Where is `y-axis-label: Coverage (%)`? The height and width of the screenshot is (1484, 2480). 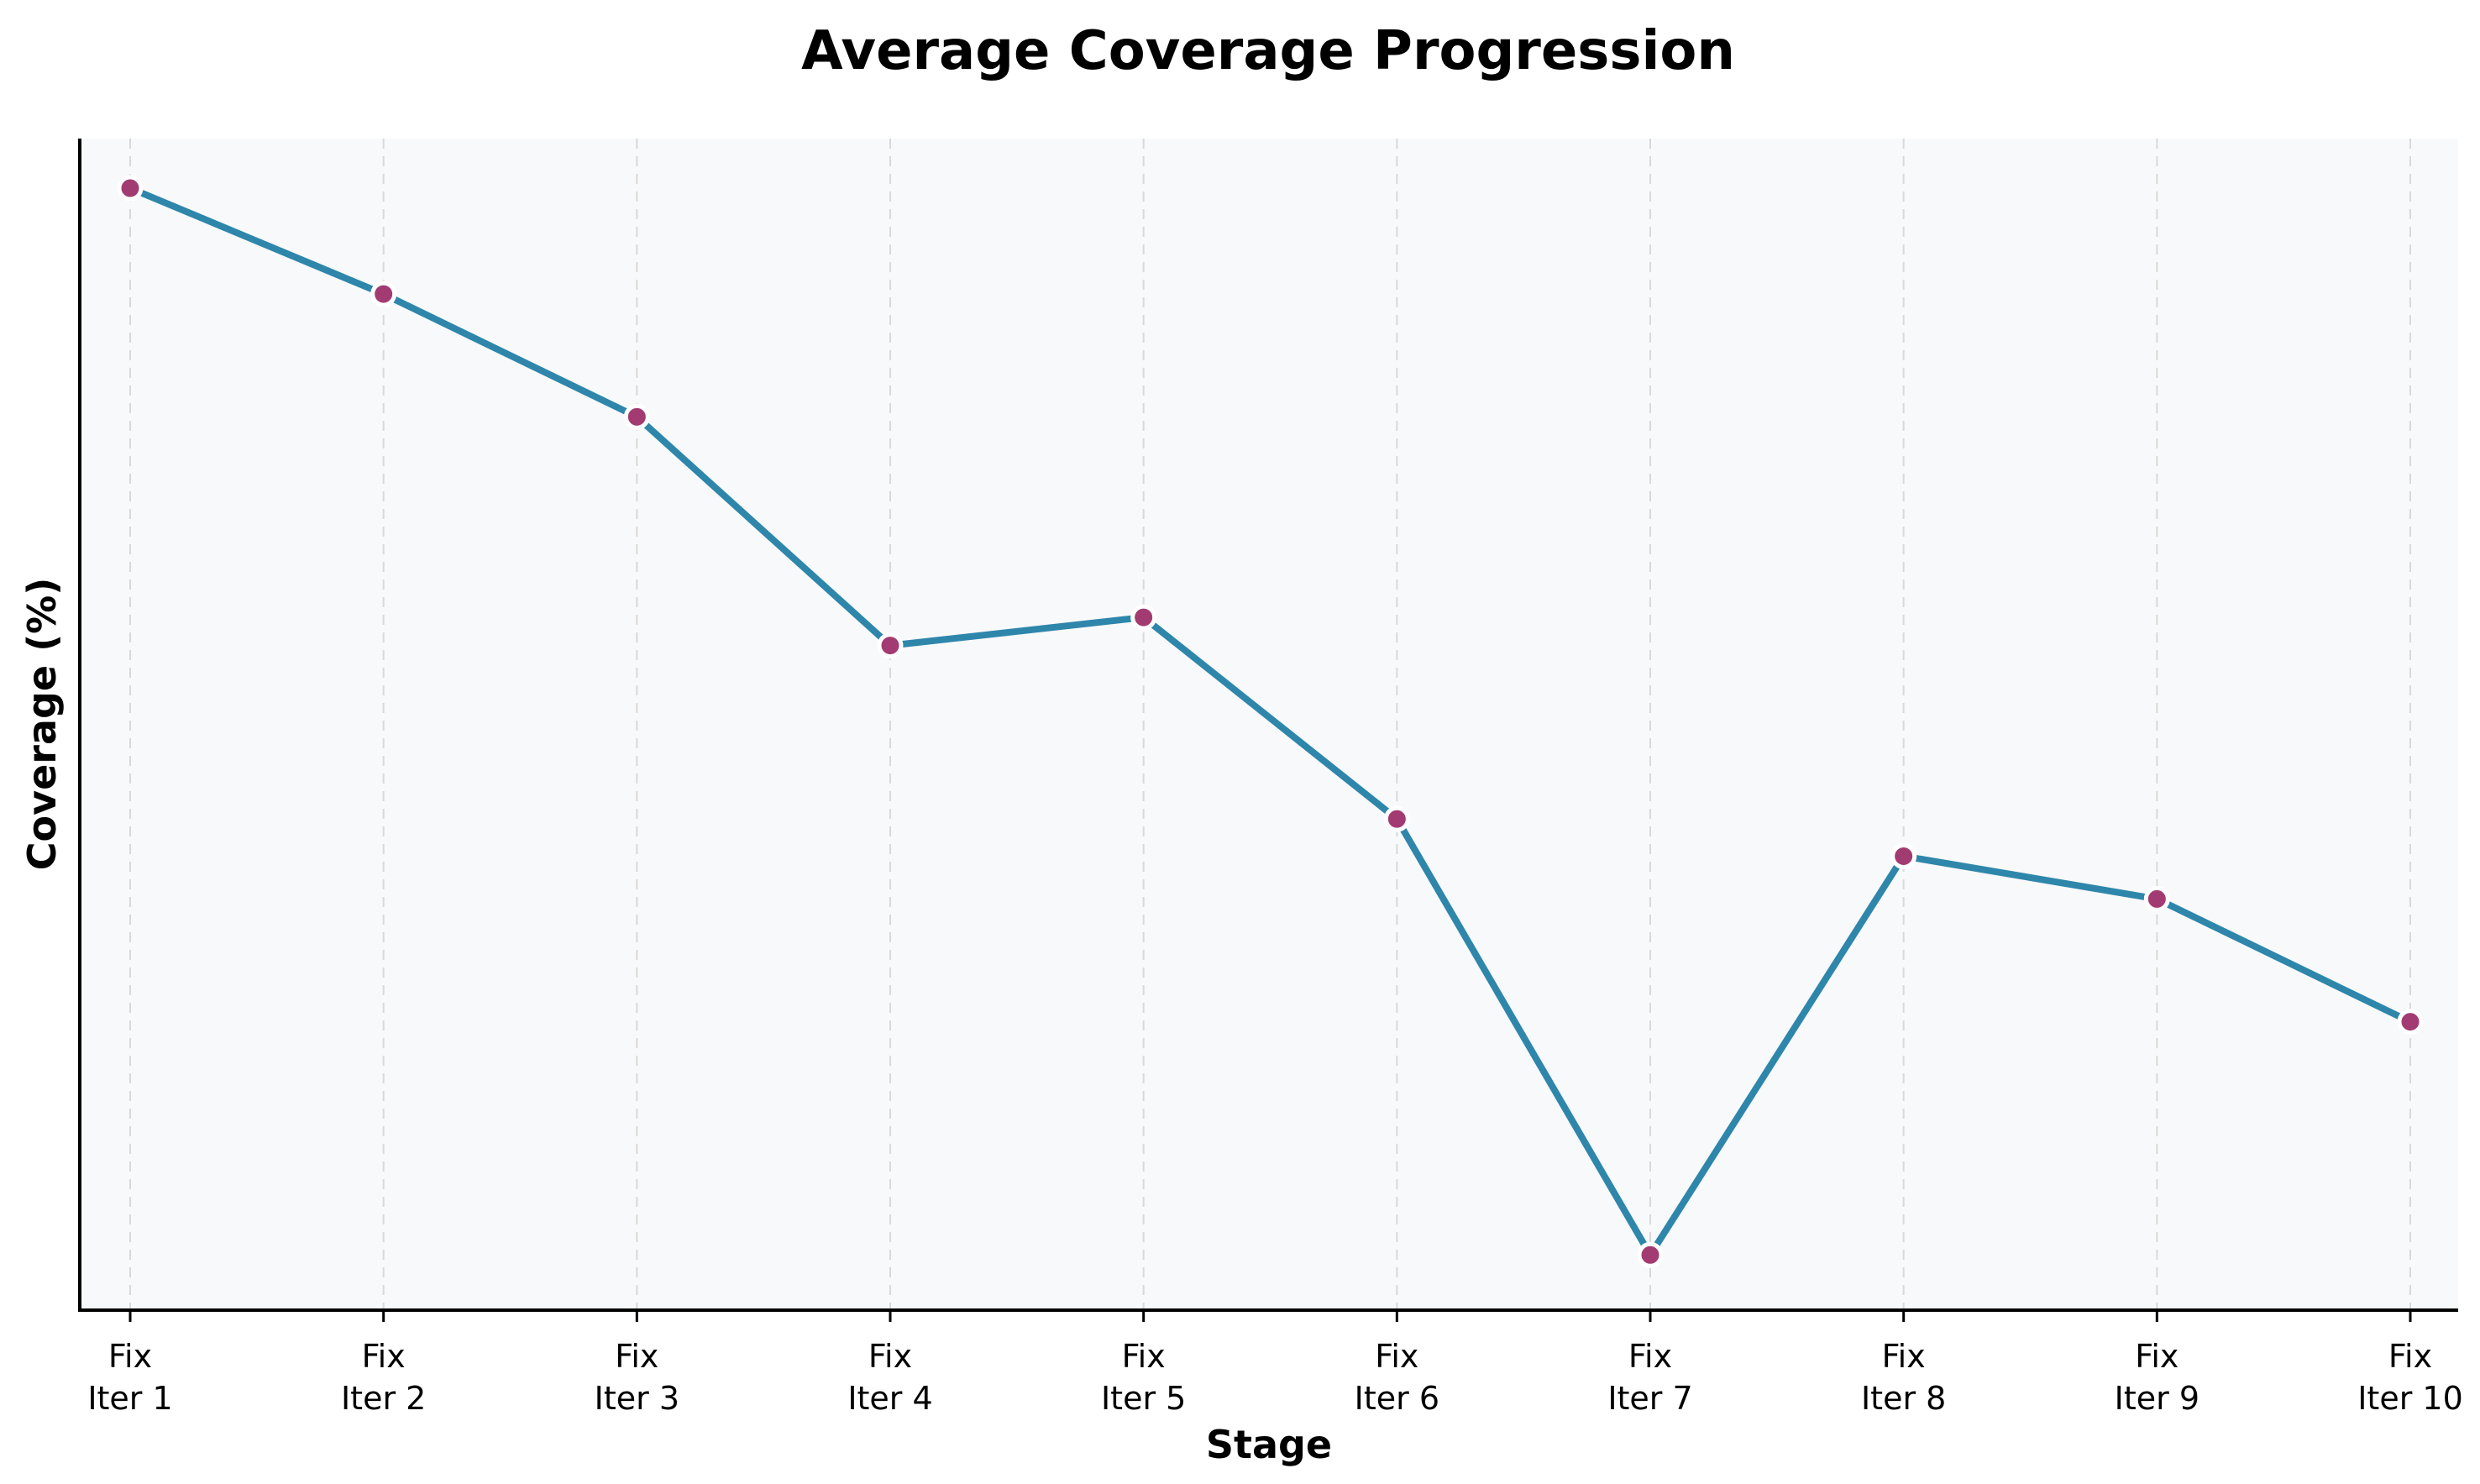
y-axis-label: Coverage (%) is located at coordinates (42, 724).